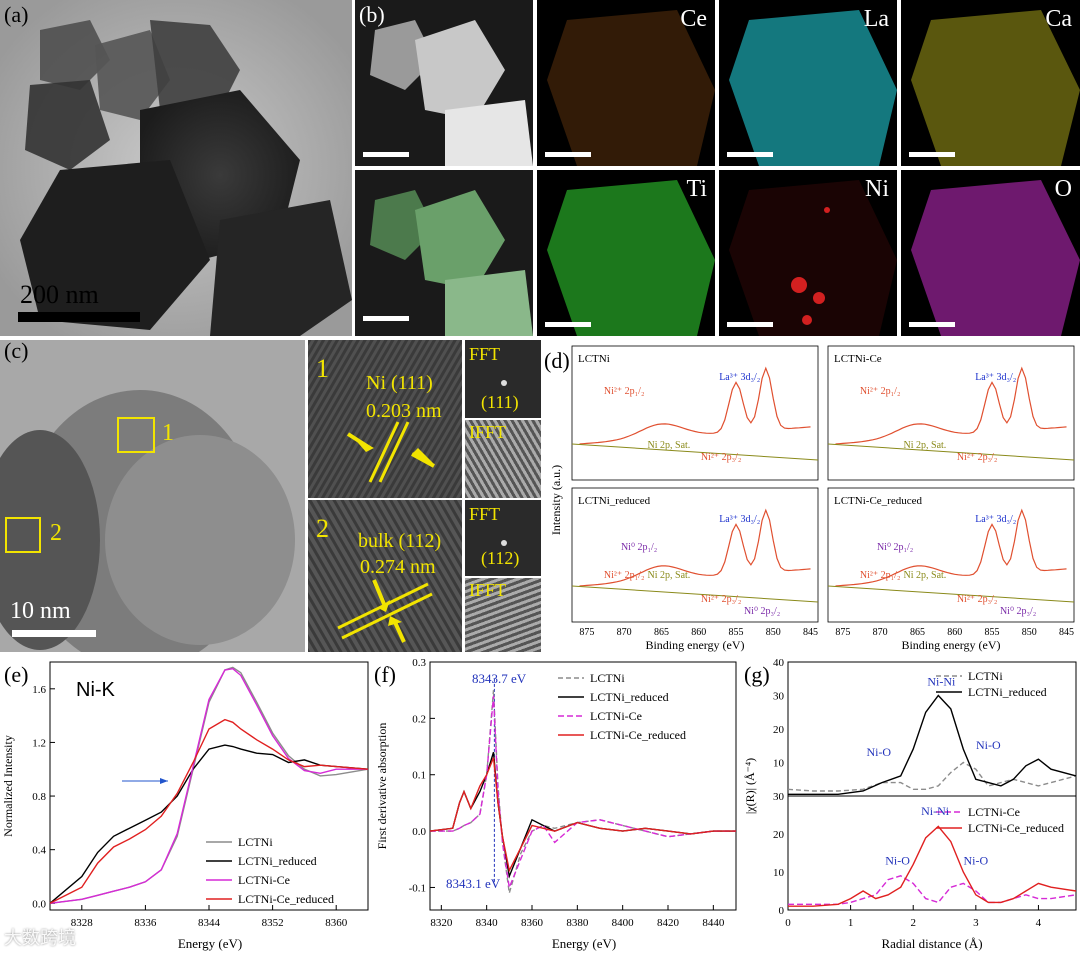 This screenshot has height=956, width=1080. I want to click on xps-x-tick-label: 870, so click(880, 632).